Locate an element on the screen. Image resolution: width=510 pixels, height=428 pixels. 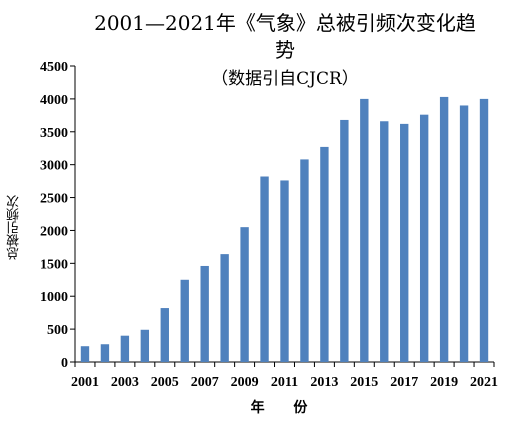
y-tick-label: 1500 is located at coordinates (54, 264).